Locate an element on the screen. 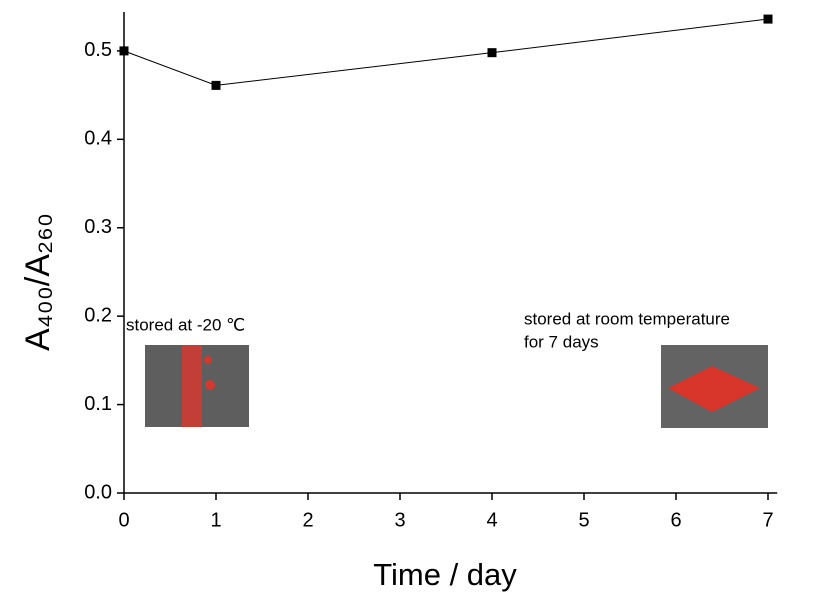 This screenshot has width=816, height=594. photo-room is located at coordinates (714, 386).